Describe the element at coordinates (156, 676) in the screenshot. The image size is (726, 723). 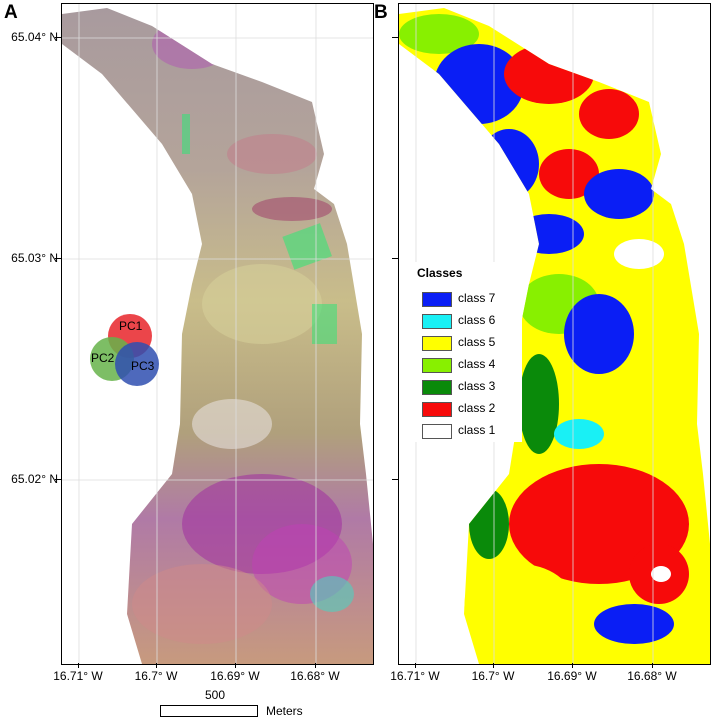
I see `lon-label-a-16-7: 16.7° W` at that location.